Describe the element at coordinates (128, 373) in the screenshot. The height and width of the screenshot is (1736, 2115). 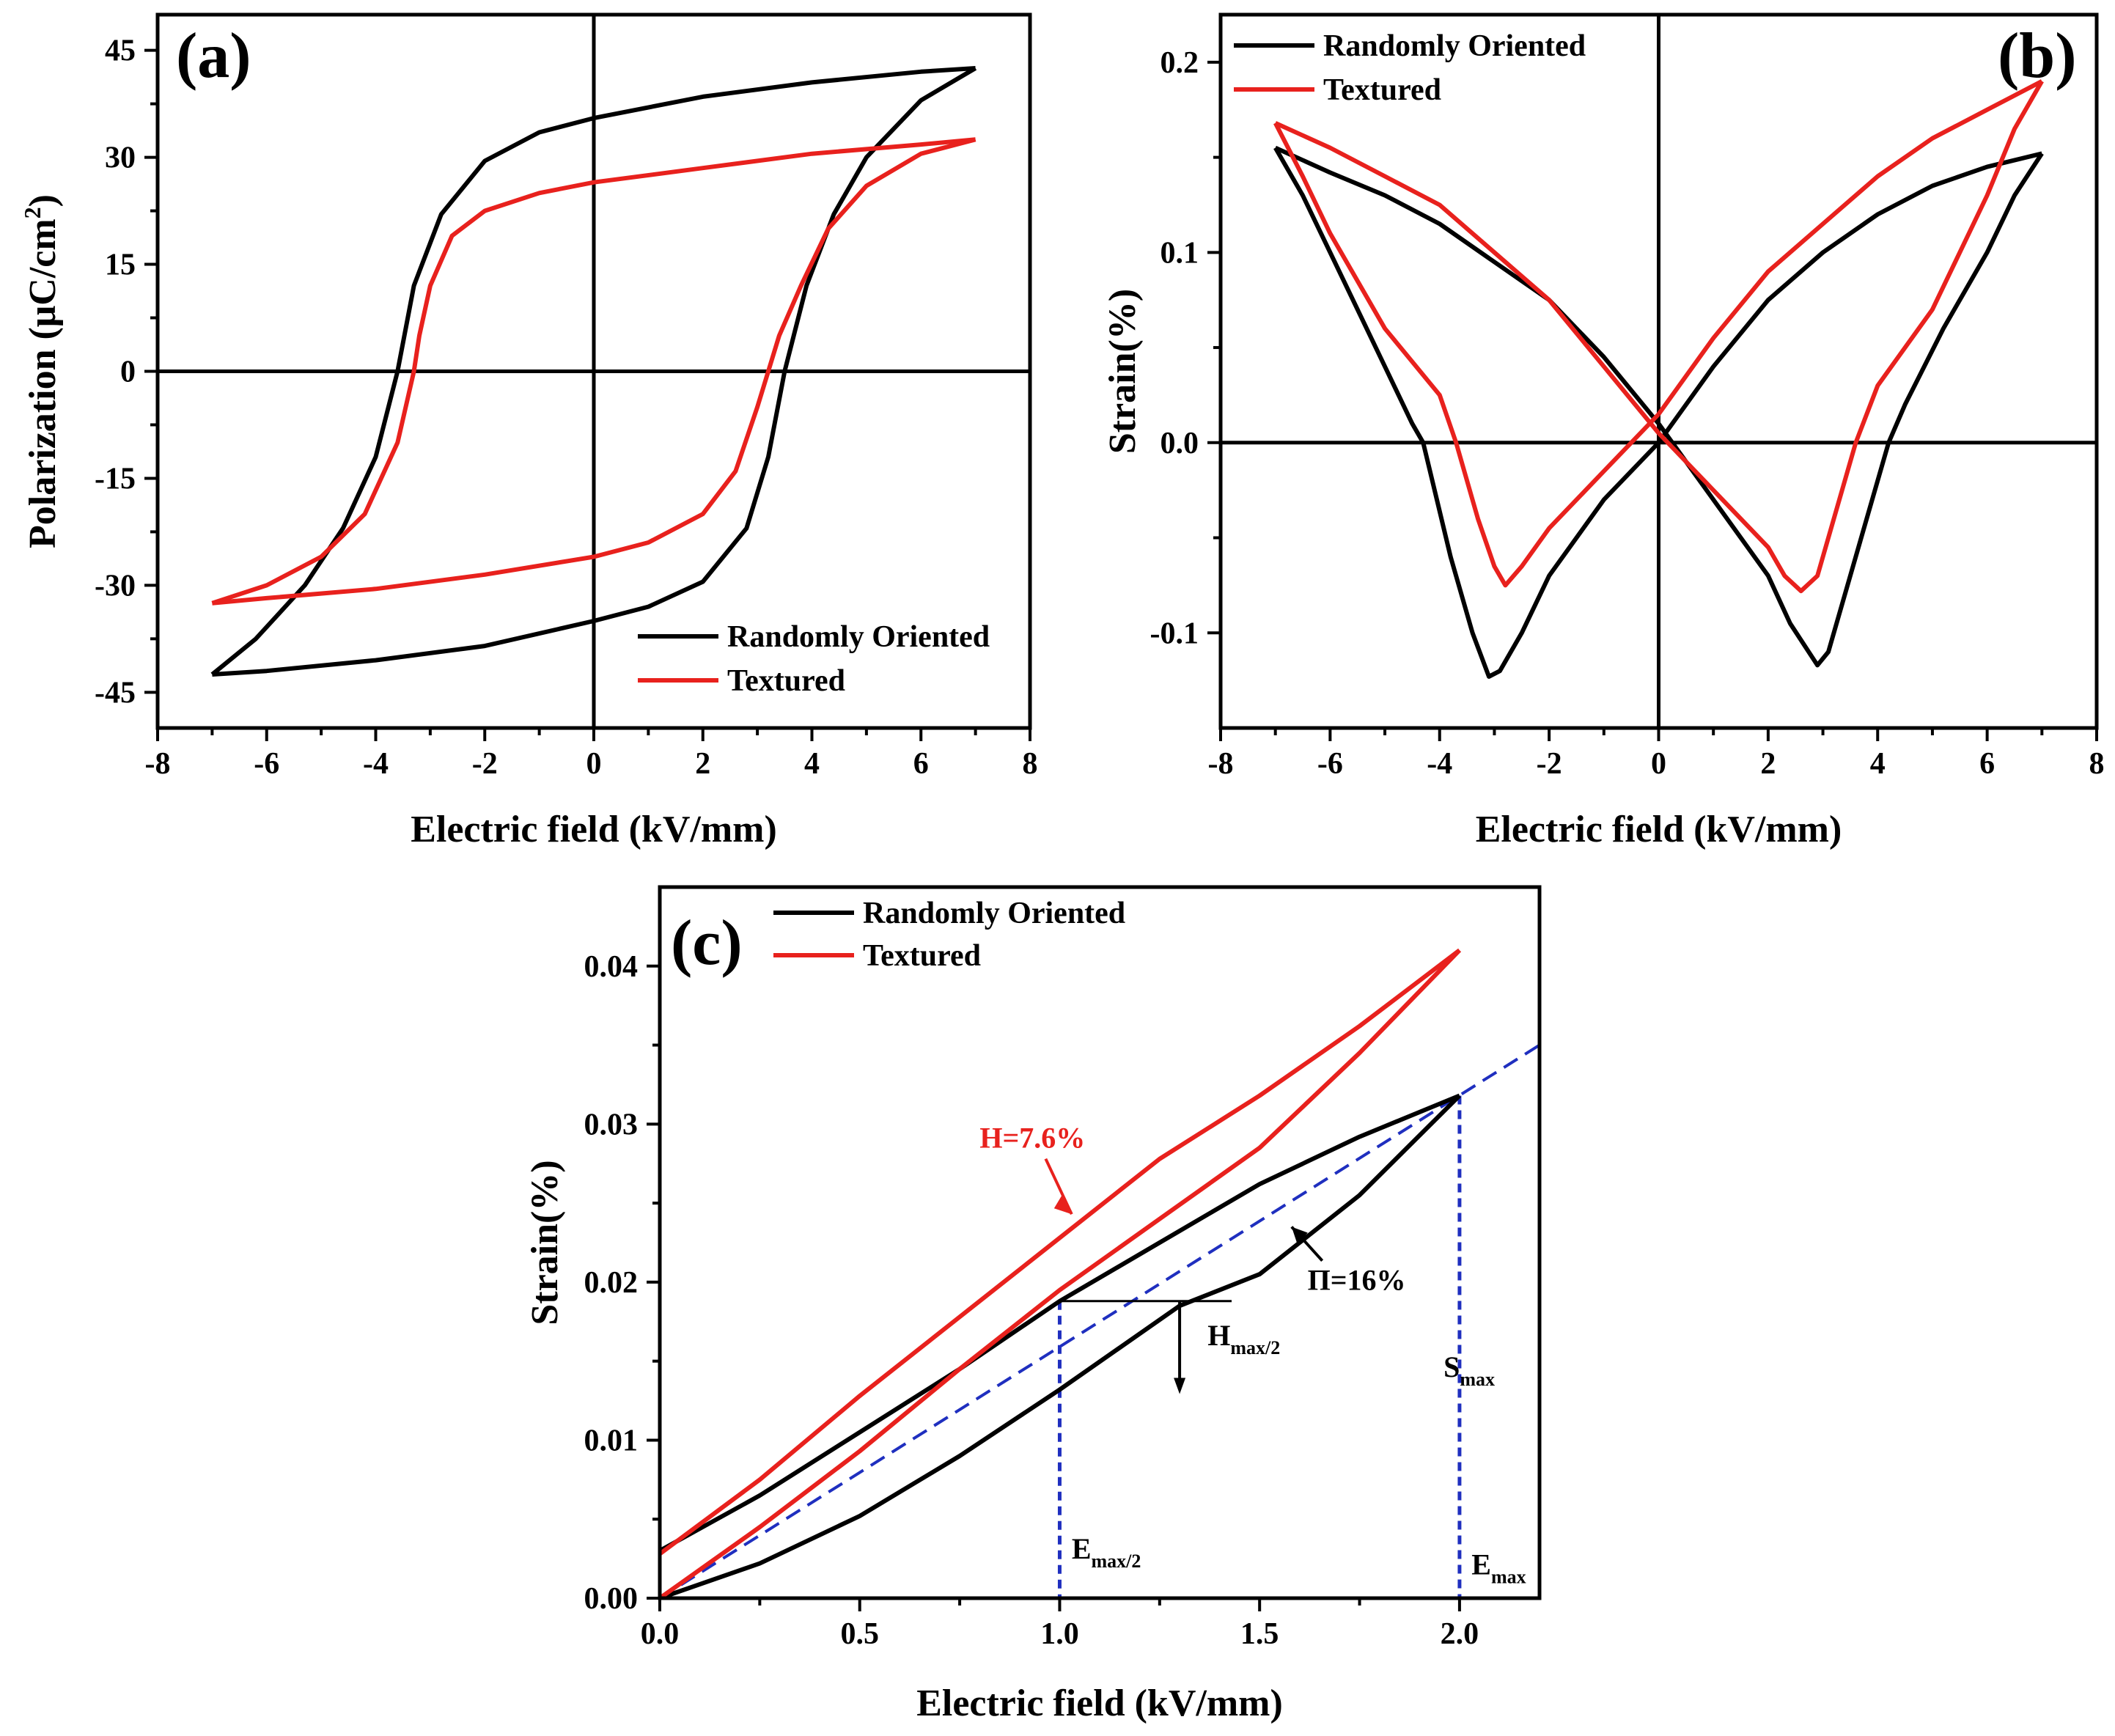
I see `y-tick-label: 0` at that location.